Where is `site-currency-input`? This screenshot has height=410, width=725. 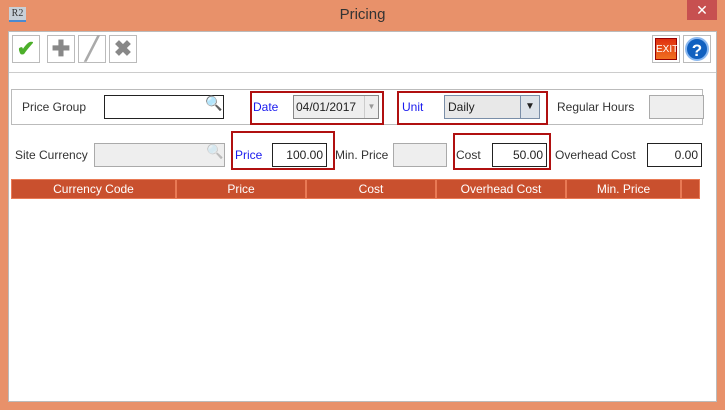 site-currency-input is located at coordinates (159, 155).